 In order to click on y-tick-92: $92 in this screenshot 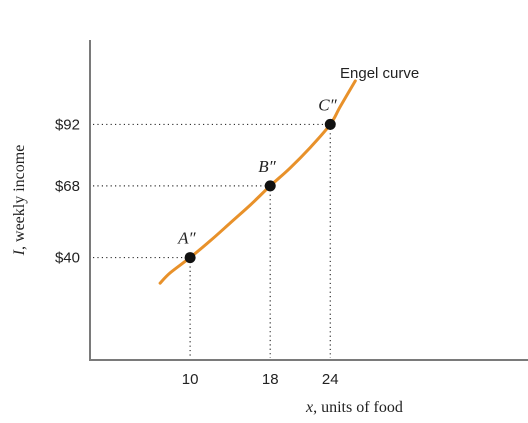, I will do `click(67, 124)`.